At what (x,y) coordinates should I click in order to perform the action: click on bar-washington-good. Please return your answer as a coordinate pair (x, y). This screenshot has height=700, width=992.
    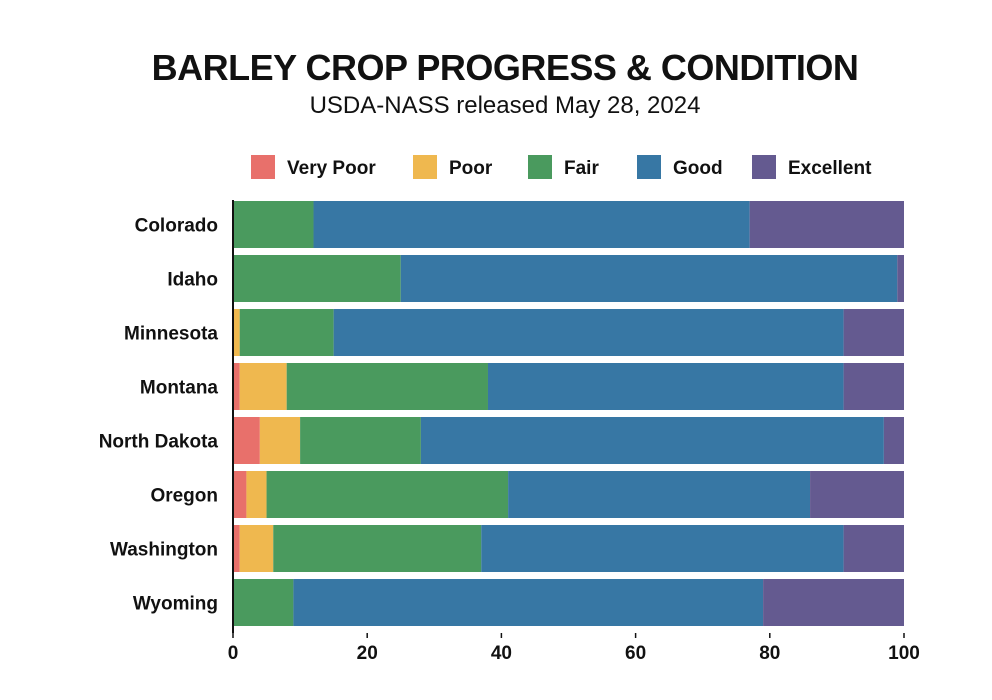
    Looking at the image, I should click on (662, 548).